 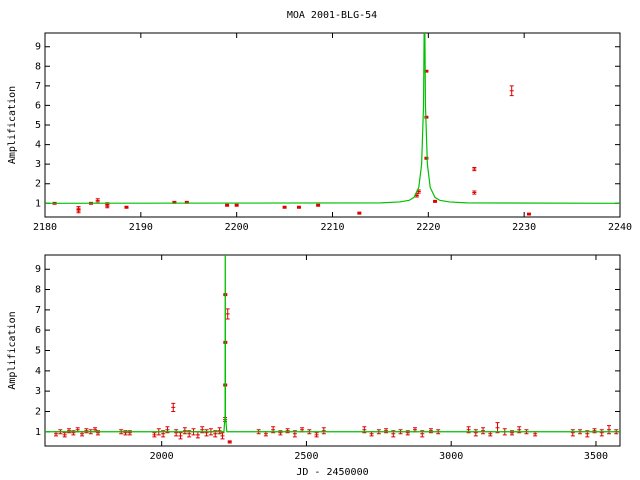 What do you see at coordinates (38, 105) in the screenshot?
I see `y-tick-label: 6` at bounding box center [38, 105].